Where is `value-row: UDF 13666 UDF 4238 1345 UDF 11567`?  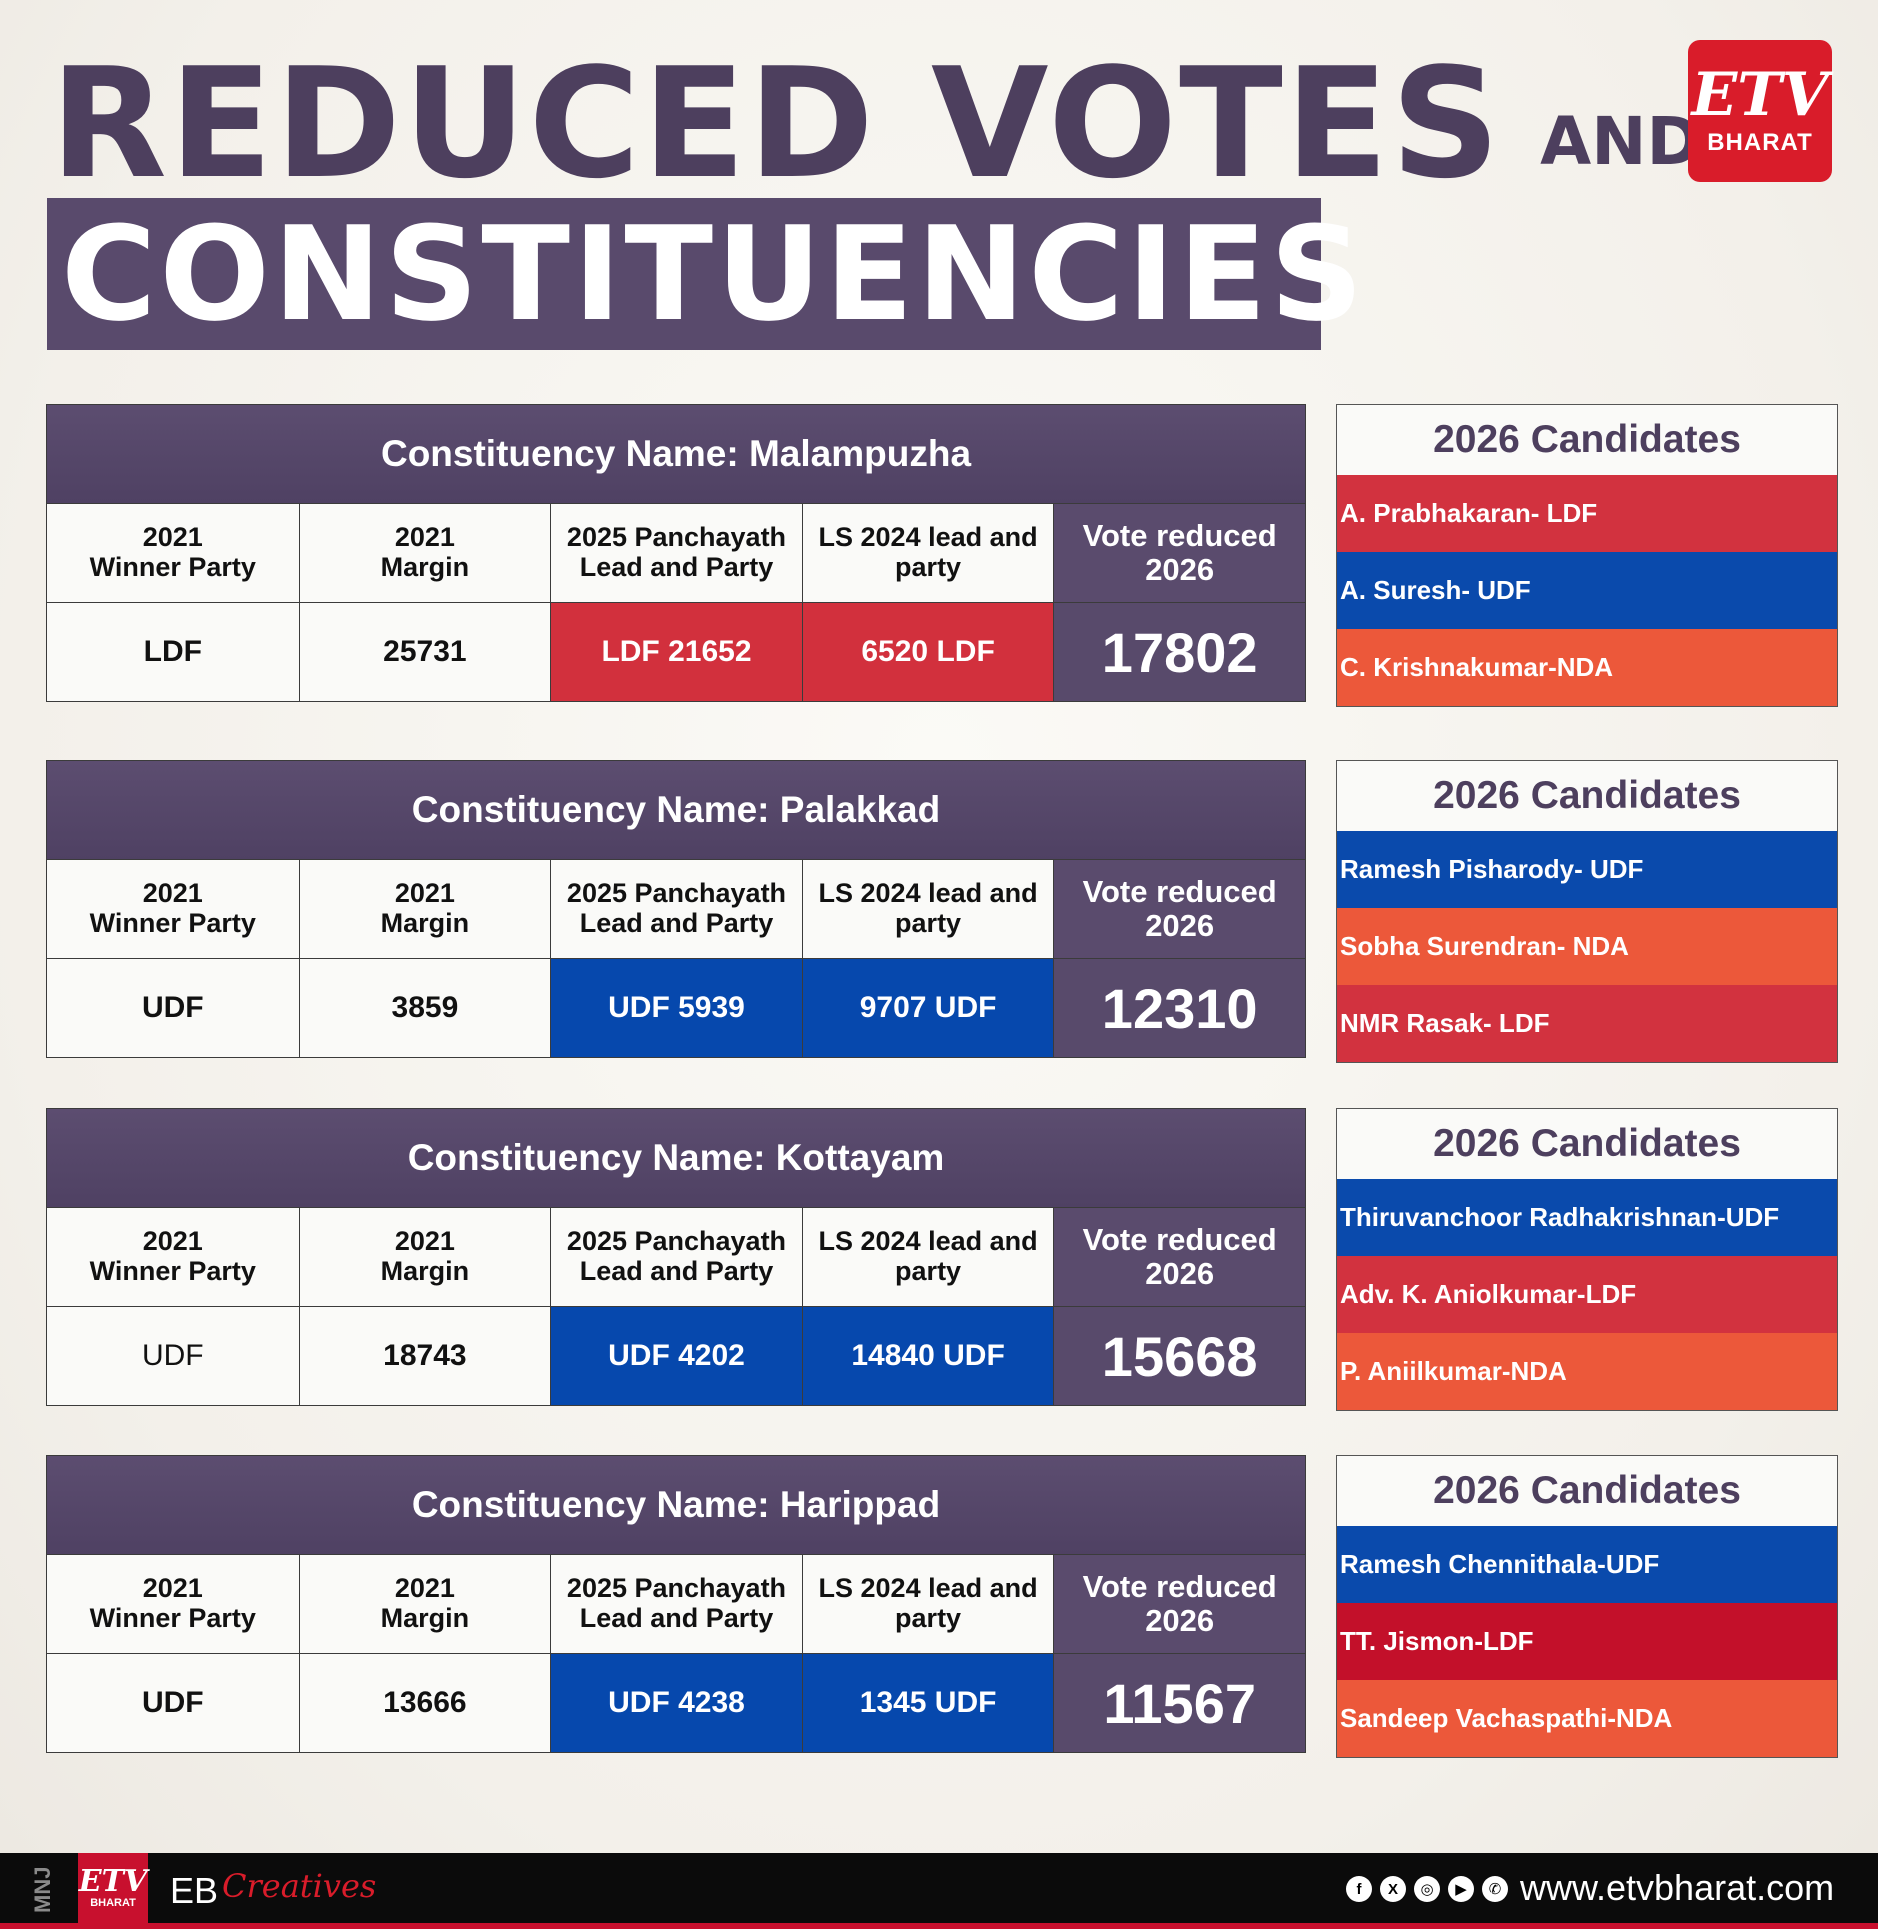 value-row: UDF 13666 UDF 4238 1345 UDF 11567 is located at coordinates (676, 1702).